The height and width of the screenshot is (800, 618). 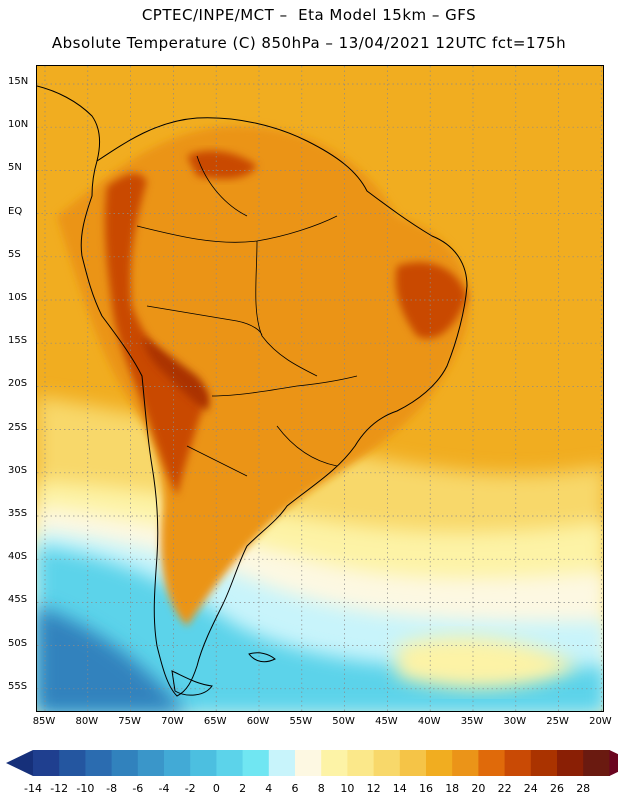 I want to click on lat-label: 30S, so click(x=18, y=470).